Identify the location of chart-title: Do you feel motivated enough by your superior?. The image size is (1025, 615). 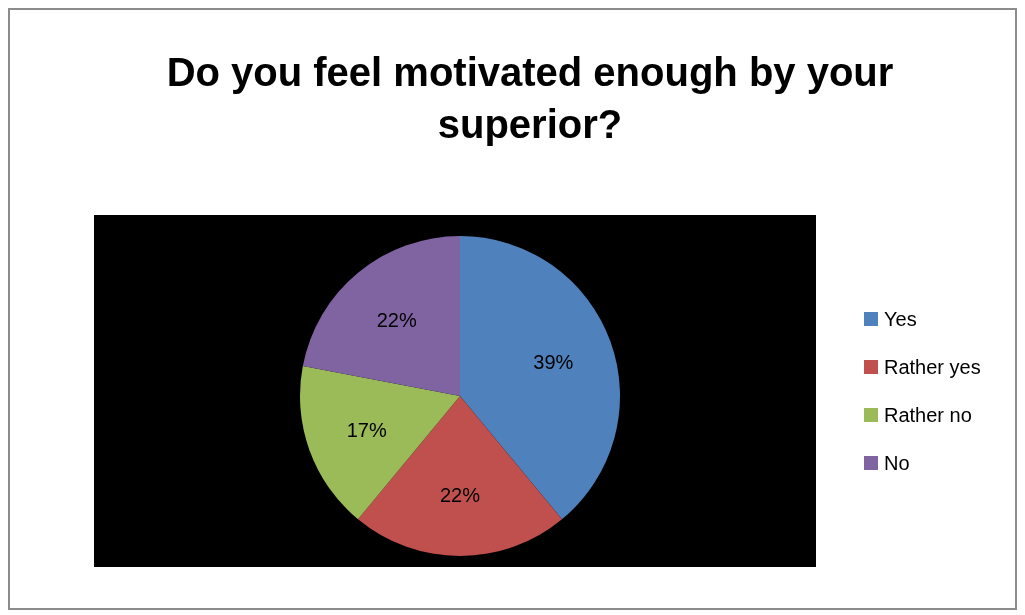
(530, 98).